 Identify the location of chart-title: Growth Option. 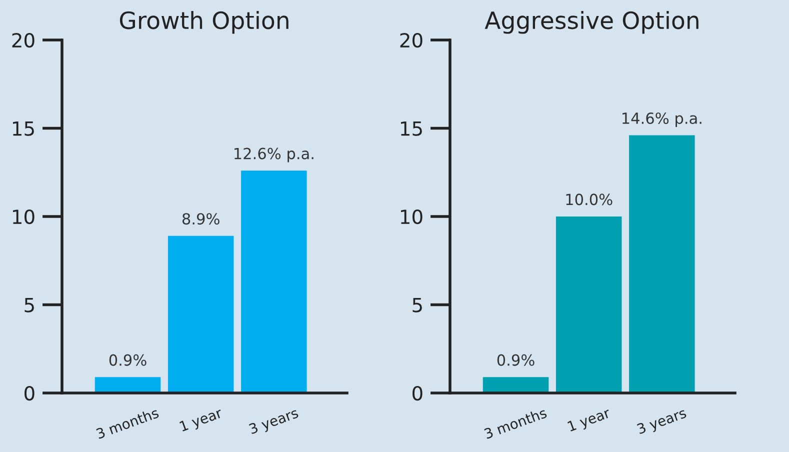
(204, 22).